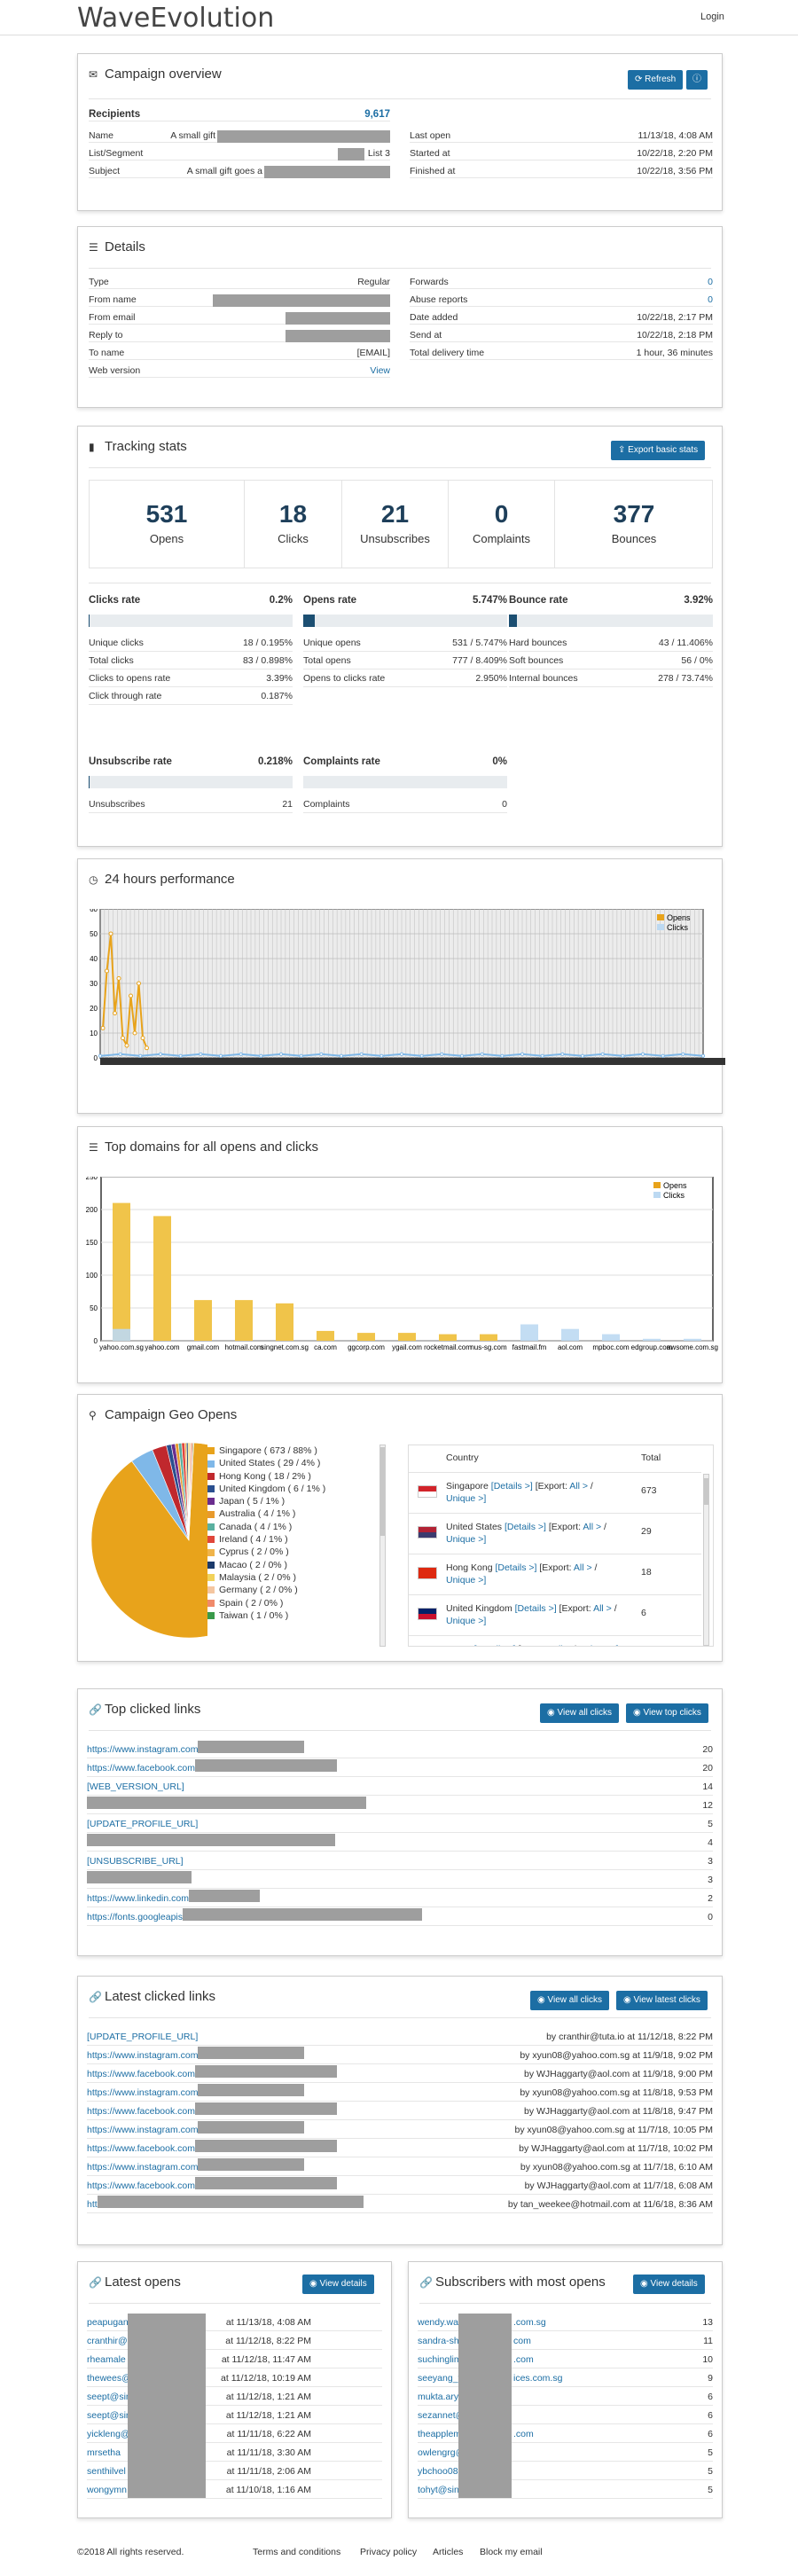 The height and width of the screenshot is (2576, 798). What do you see at coordinates (174, 1898) in the screenshot?
I see `link-url: https://www.linkedin.com` at bounding box center [174, 1898].